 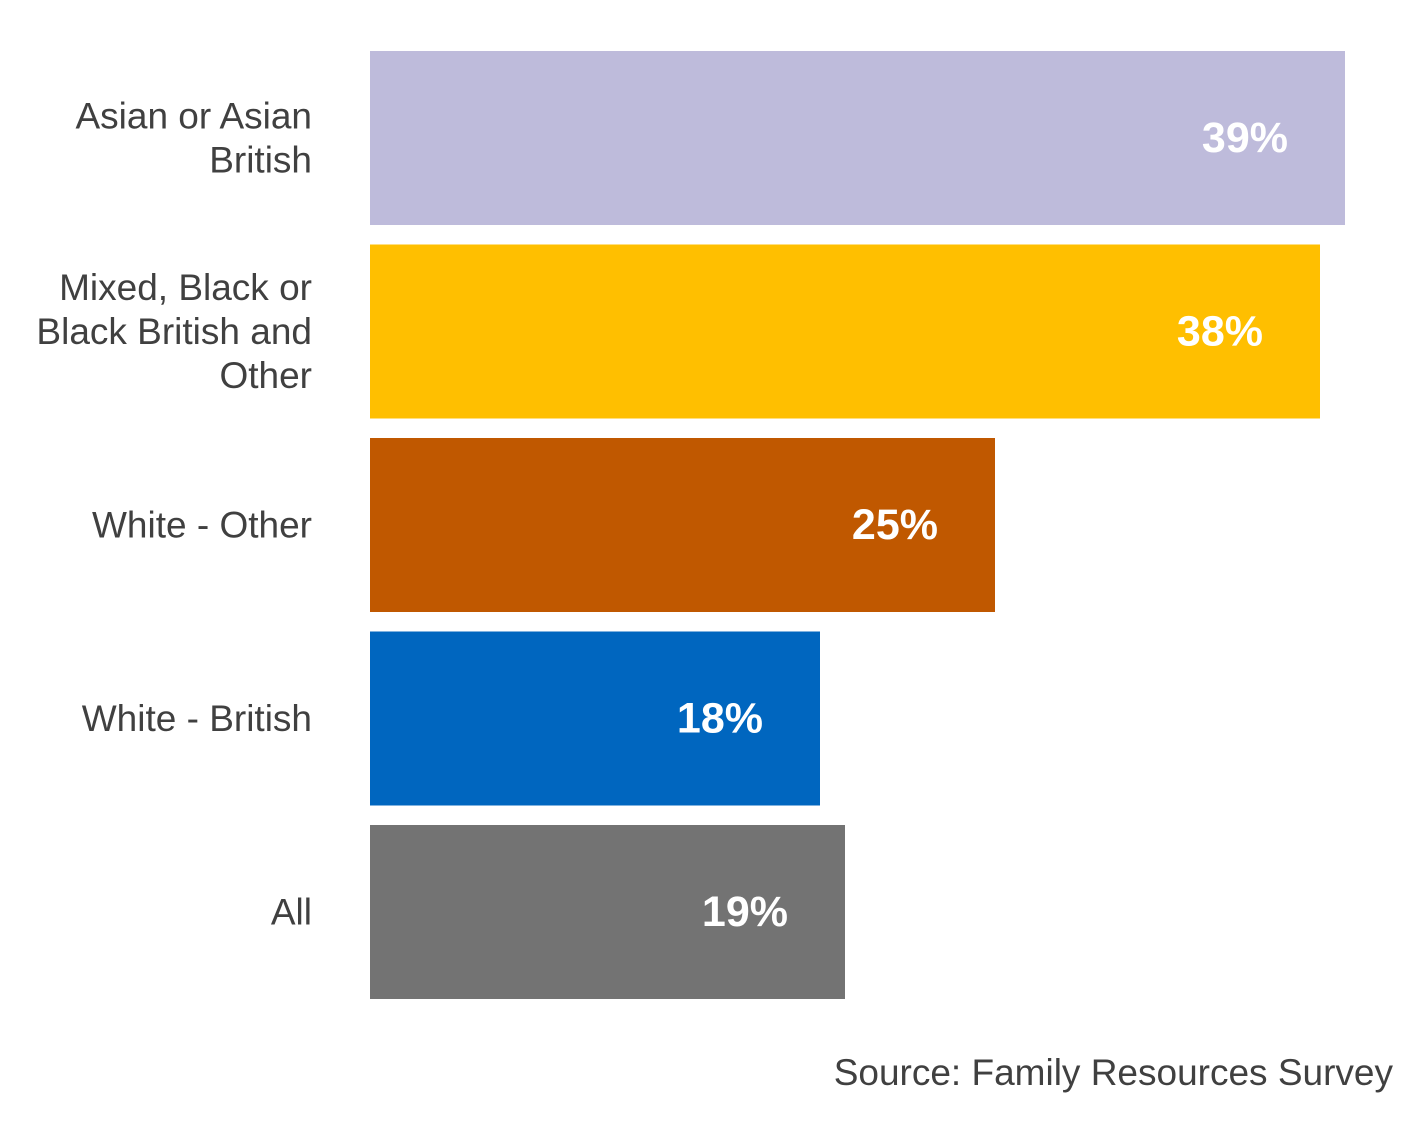 I want to click on category-label-line: British, so click(x=260, y=160).